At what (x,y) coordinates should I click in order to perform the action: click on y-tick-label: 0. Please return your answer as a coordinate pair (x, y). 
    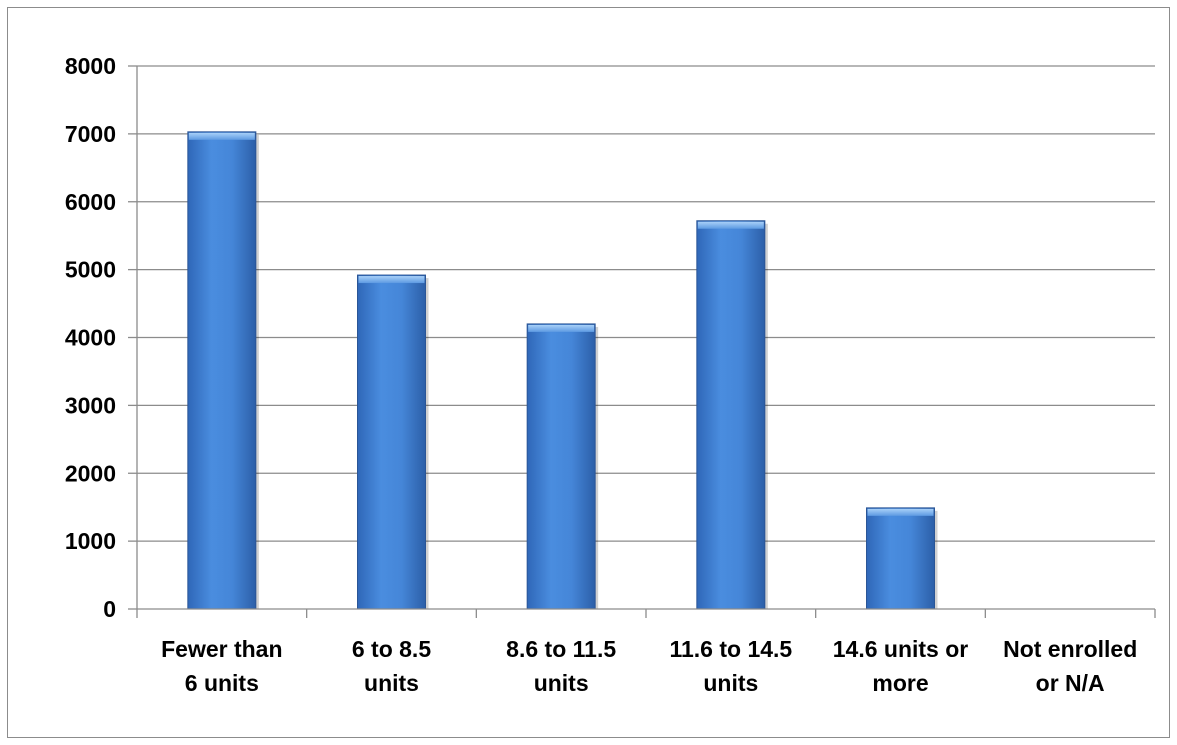
    Looking at the image, I should click on (109, 609).